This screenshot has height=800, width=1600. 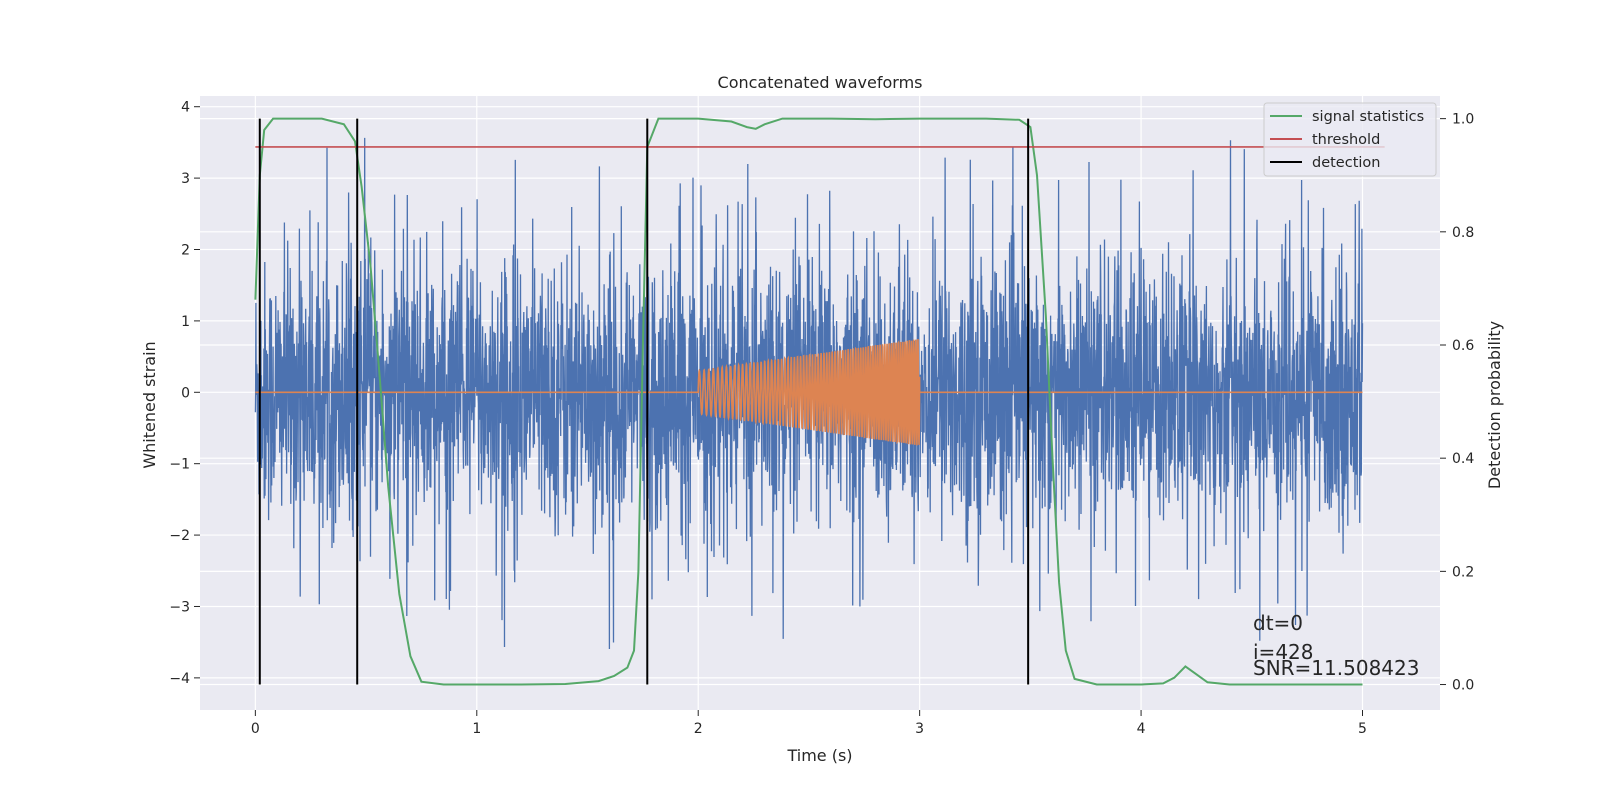 I want to click on y-tick-label: 2, so click(x=185, y=251).